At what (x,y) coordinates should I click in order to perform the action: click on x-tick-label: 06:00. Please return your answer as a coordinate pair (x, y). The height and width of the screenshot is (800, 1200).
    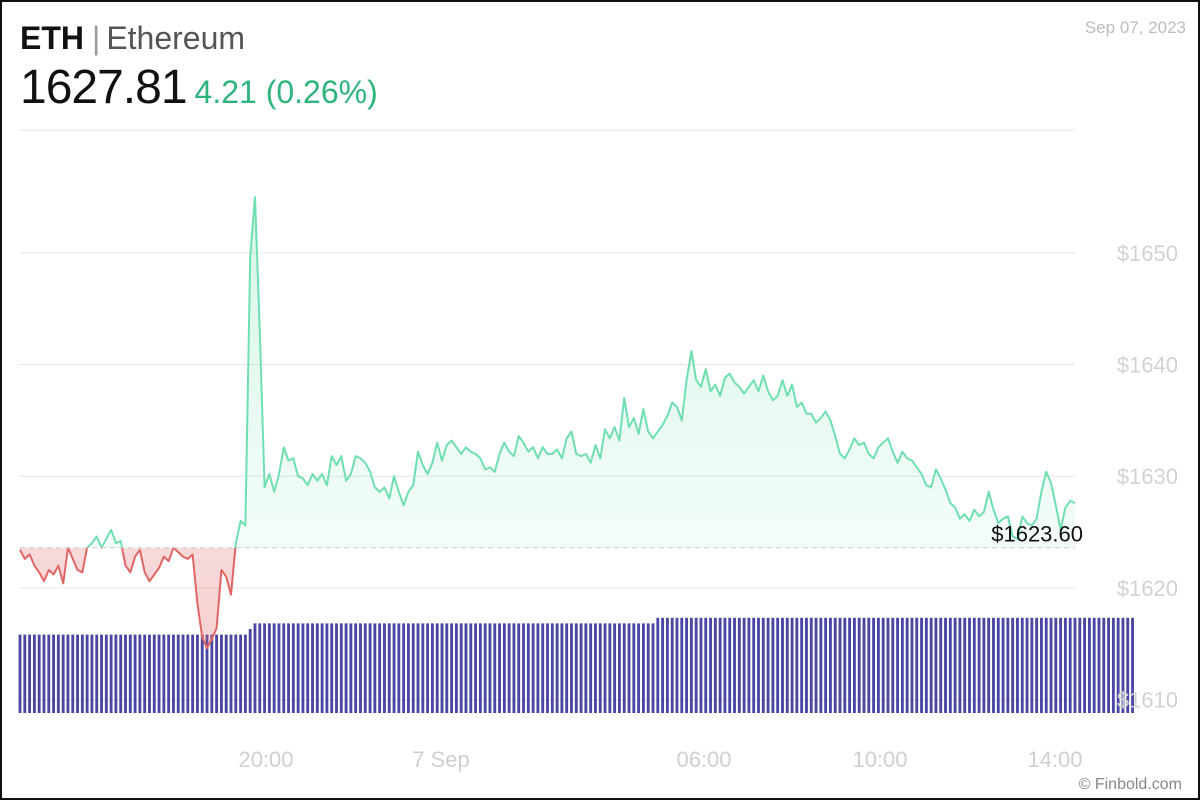
    Looking at the image, I should click on (703, 759).